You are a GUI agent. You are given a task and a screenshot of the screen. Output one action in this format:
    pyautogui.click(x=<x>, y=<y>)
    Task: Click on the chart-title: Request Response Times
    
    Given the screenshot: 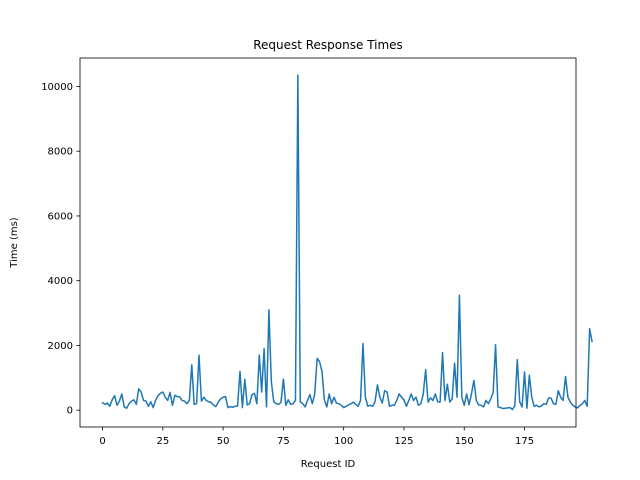 What is the action you would take?
    pyautogui.click(x=328, y=45)
    